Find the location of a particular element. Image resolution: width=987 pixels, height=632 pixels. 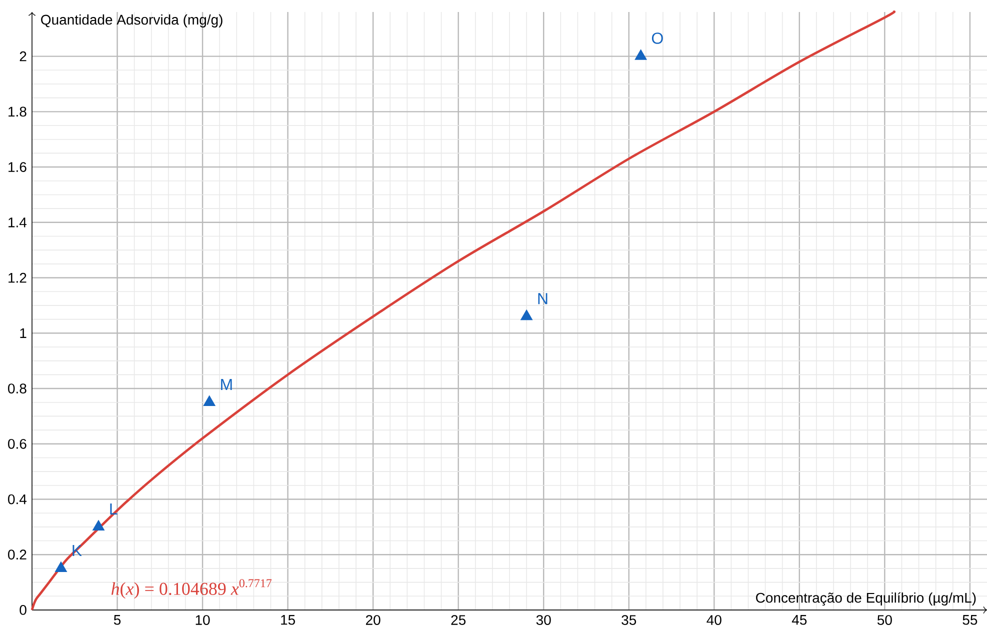

y-tick-label: 0.8 is located at coordinates (17, 389).